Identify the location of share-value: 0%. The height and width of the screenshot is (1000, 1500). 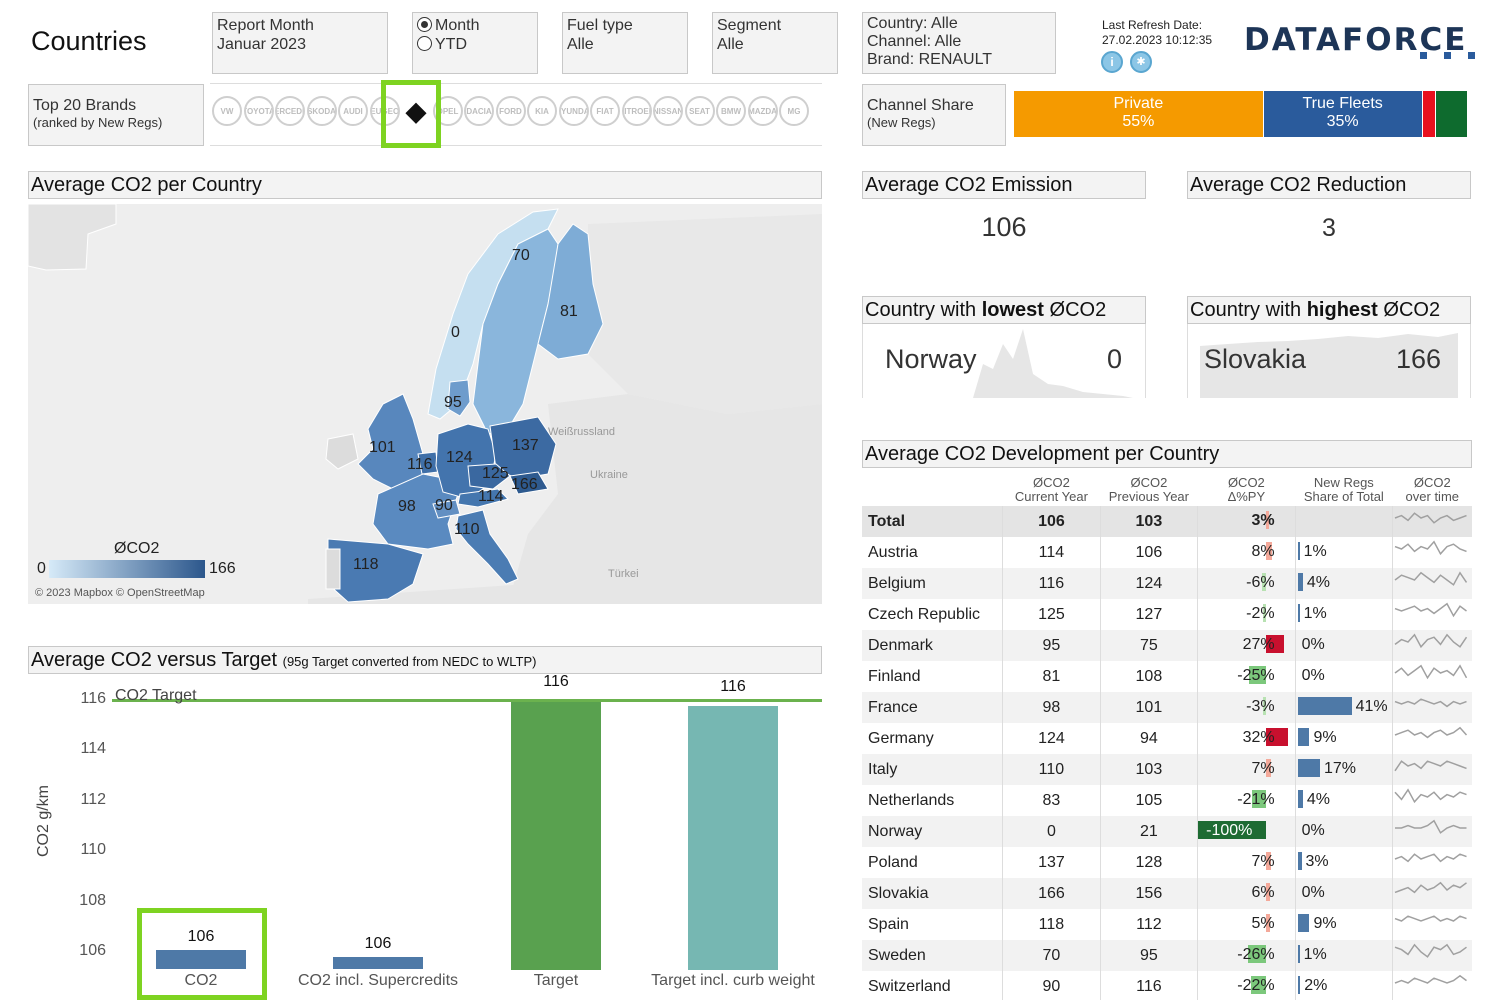
(1313, 675).